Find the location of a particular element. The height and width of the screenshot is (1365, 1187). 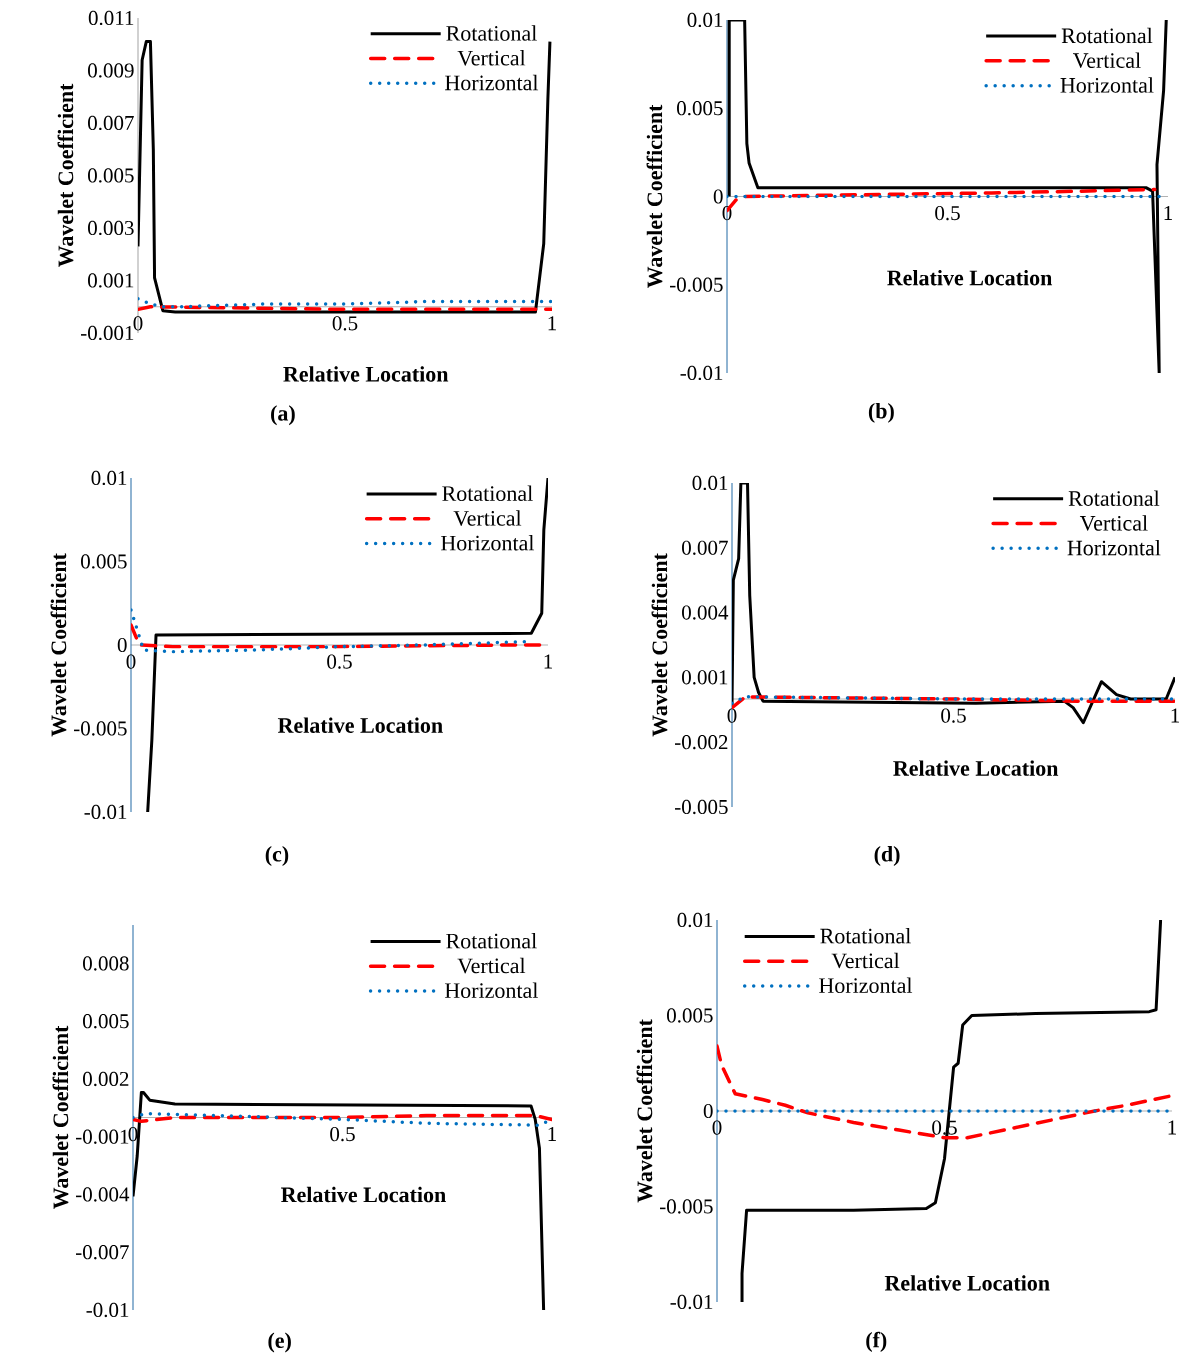

y-tick-label: 0.004 is located at coordinates (705, 612).